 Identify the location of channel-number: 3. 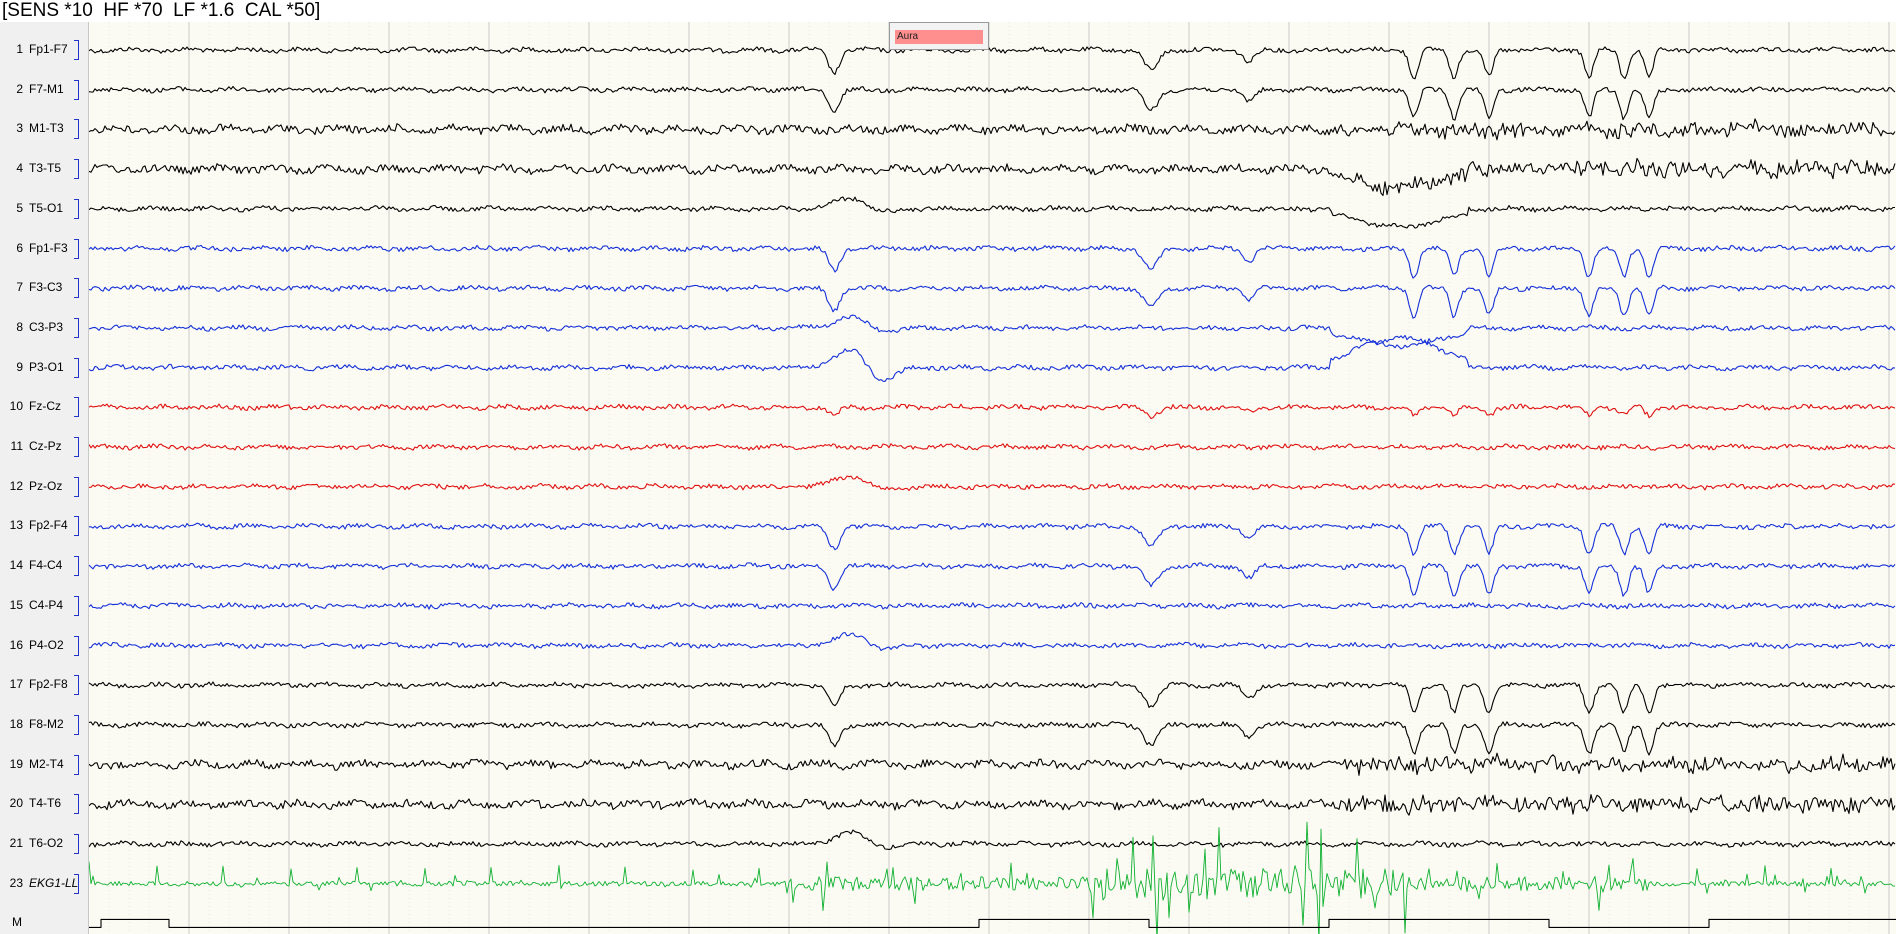
(19, 128).